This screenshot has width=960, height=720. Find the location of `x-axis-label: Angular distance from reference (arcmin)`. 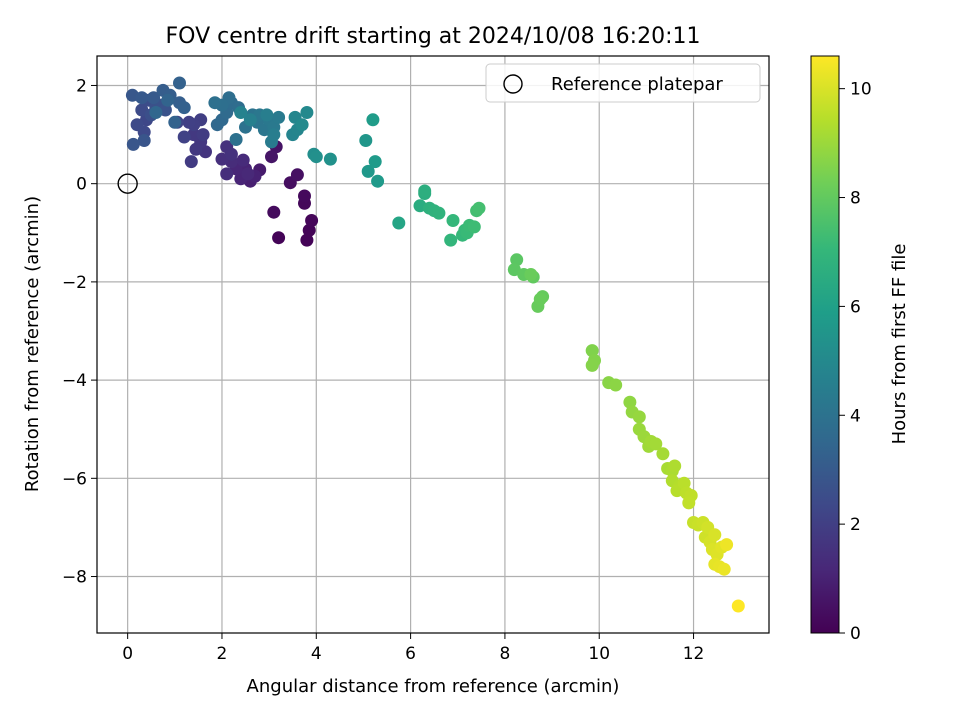

x-axis-label: Angular distance from reference (arcmin) is located at coordinates (433, 686).